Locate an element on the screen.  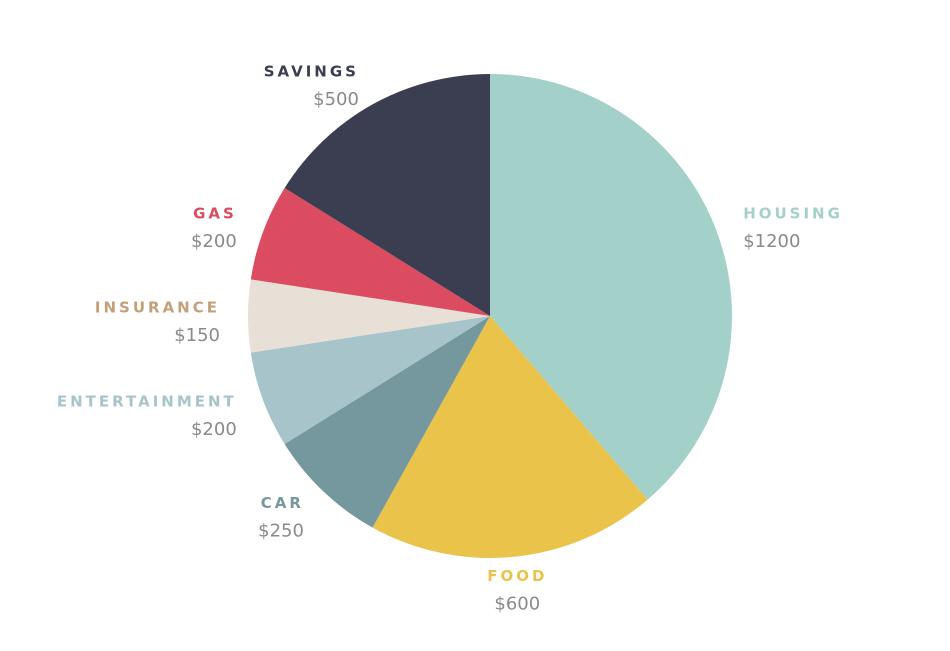
slice-label: HOUSING is located at coordinates (793, 214).